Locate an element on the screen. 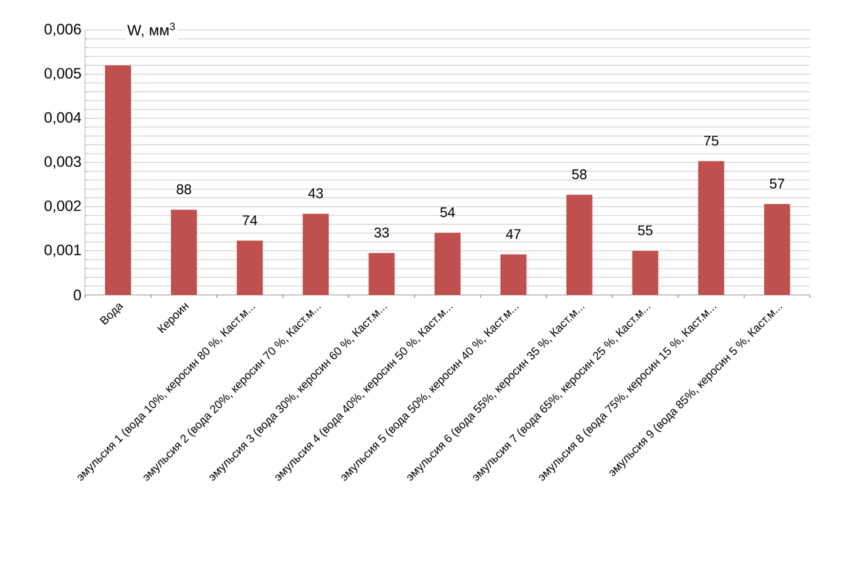  y-tick-label: 0,004 is located at coordinates (63, 118).